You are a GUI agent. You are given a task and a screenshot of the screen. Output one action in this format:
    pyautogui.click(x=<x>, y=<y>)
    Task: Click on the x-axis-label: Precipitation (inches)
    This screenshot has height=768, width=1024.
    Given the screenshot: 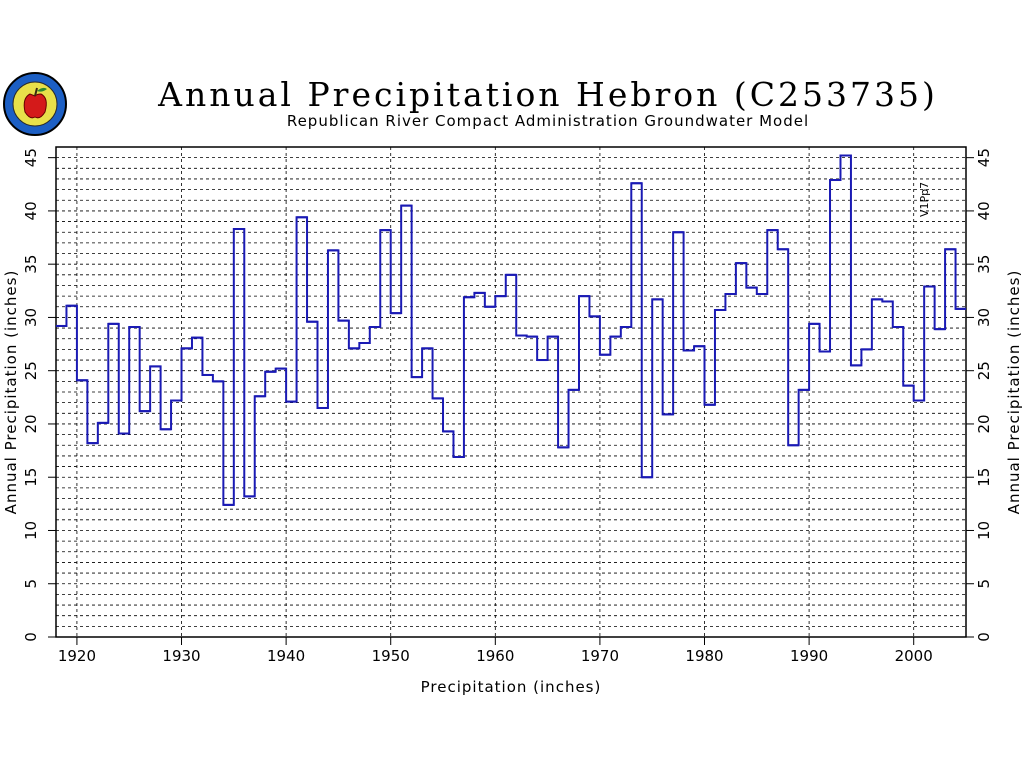 What is the action you would take?
    pyautogui.click(x=511, y=687)
    